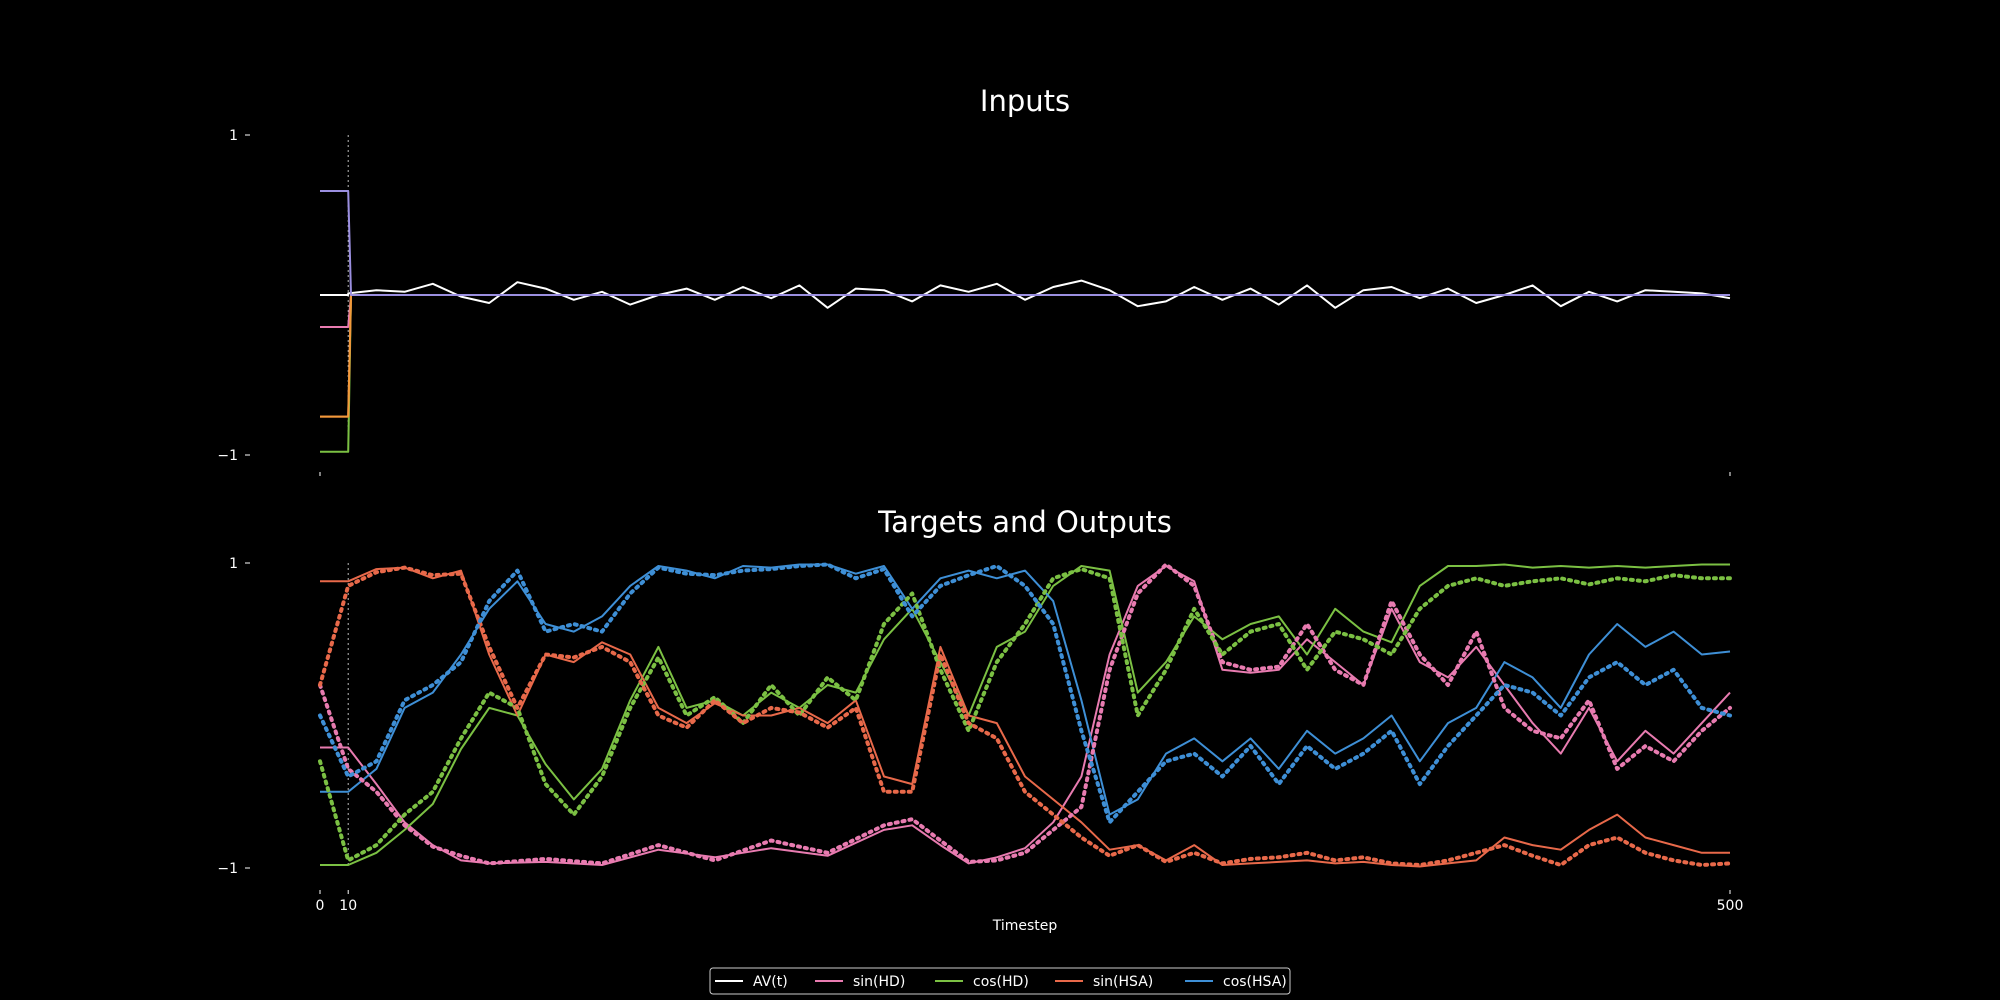 Image resolution: width=2000 pixels, height=1000 pixels. Describe the element at coordinates (1025, 926) in the screenshot. I see `x-axis-label: Timestep` at that location.